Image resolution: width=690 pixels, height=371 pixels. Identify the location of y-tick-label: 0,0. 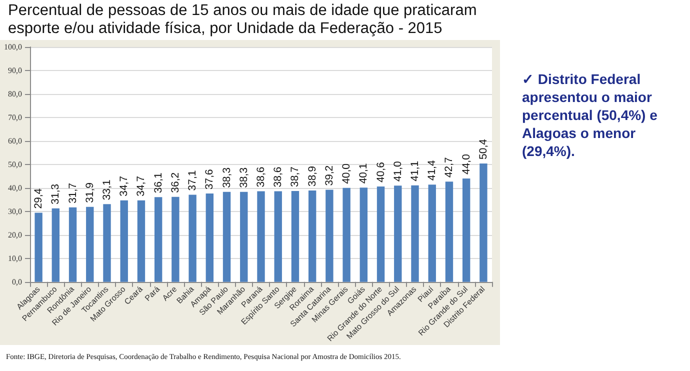
(17, 281).